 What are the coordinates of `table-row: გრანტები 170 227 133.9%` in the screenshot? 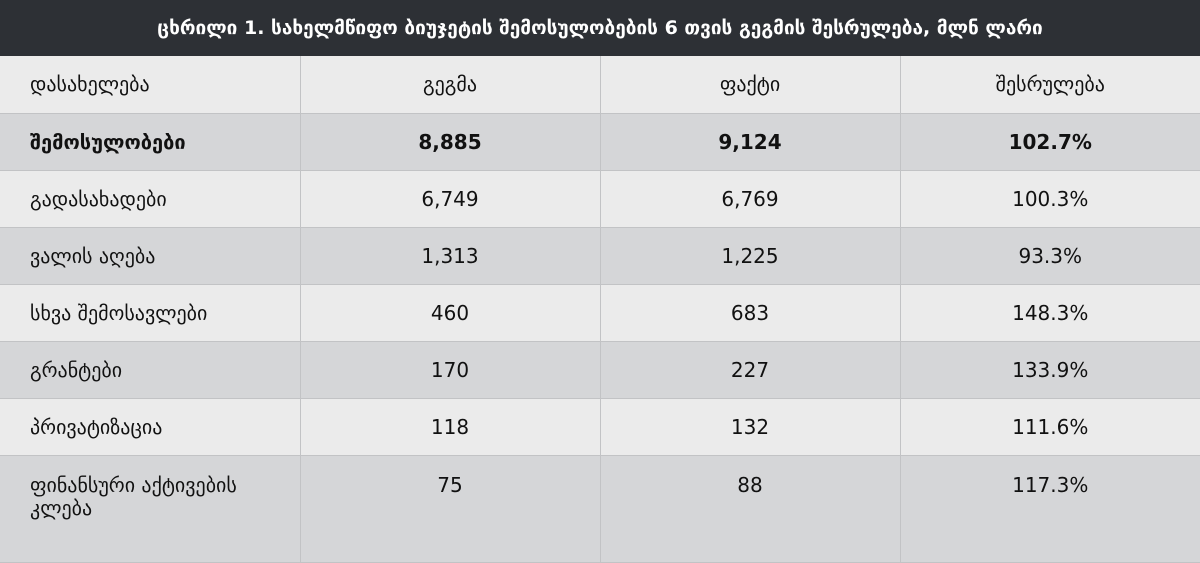 It's located at (600, 370).